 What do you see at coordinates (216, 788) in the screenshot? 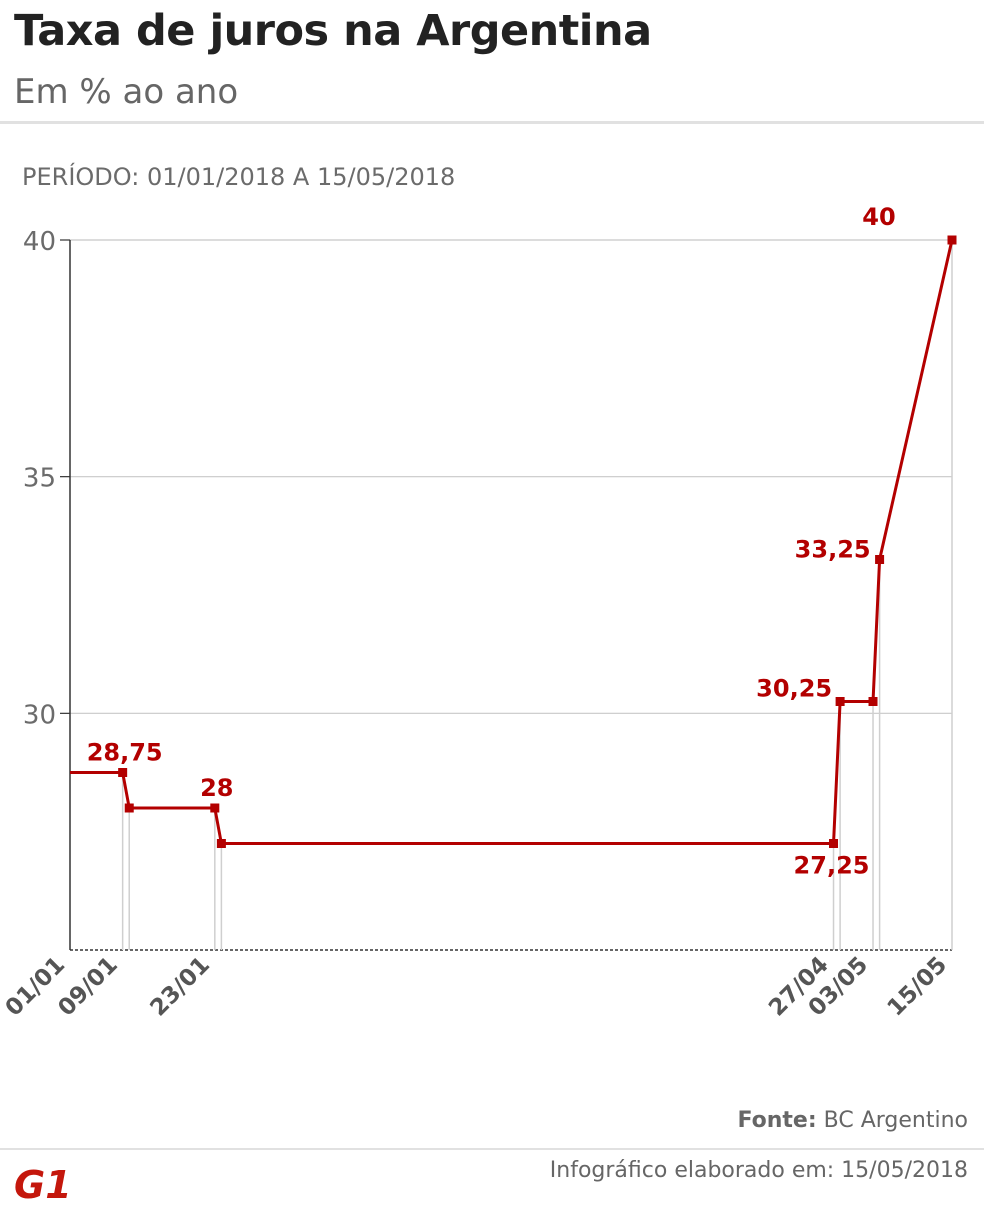
I see `data-label: 28` at bounding box center [216, 788].